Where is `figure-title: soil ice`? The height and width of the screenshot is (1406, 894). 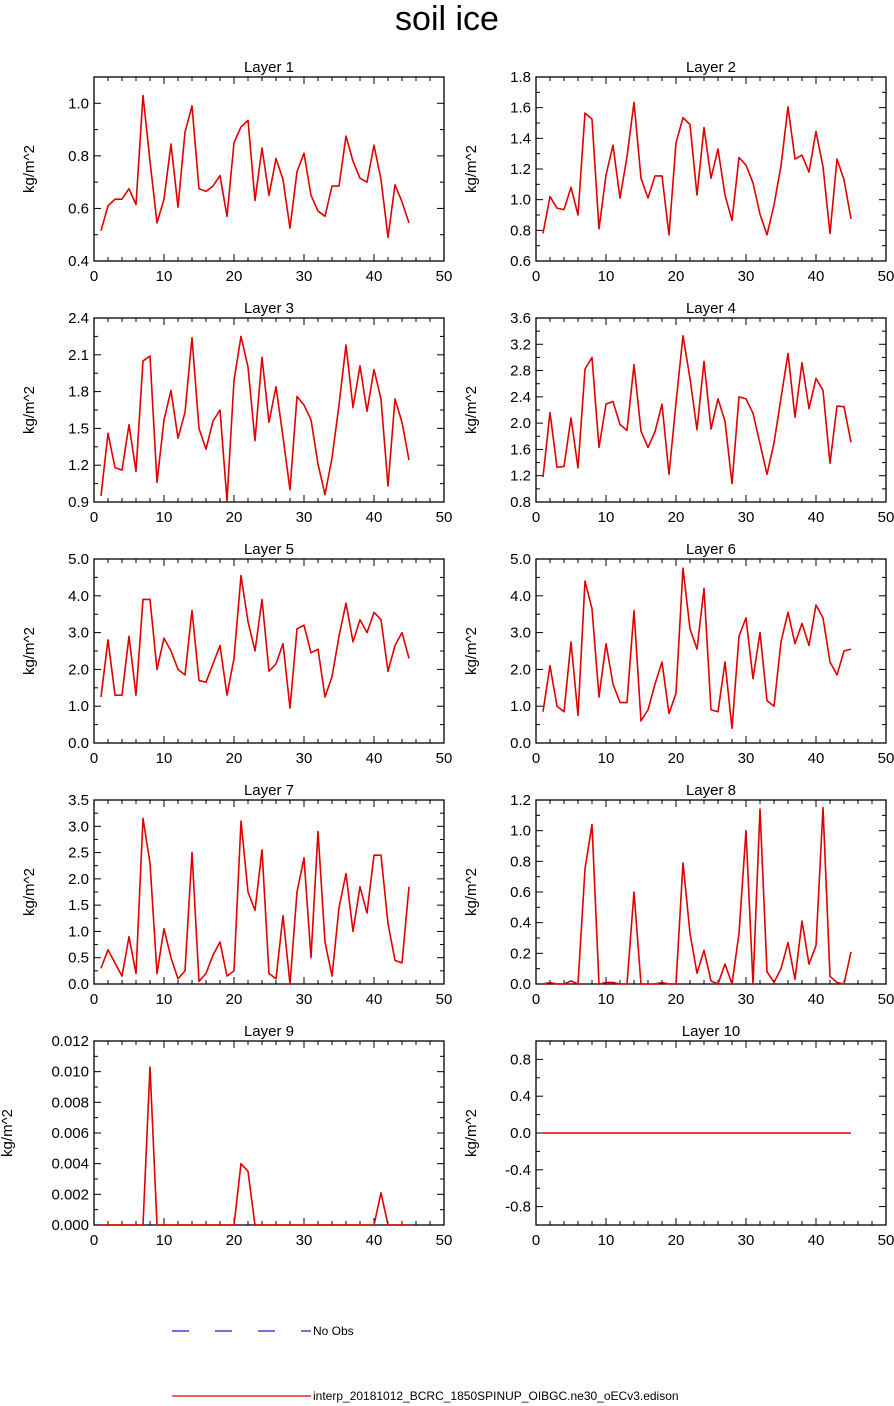
figure-title: soil ice is located at coordinates (447, 19).